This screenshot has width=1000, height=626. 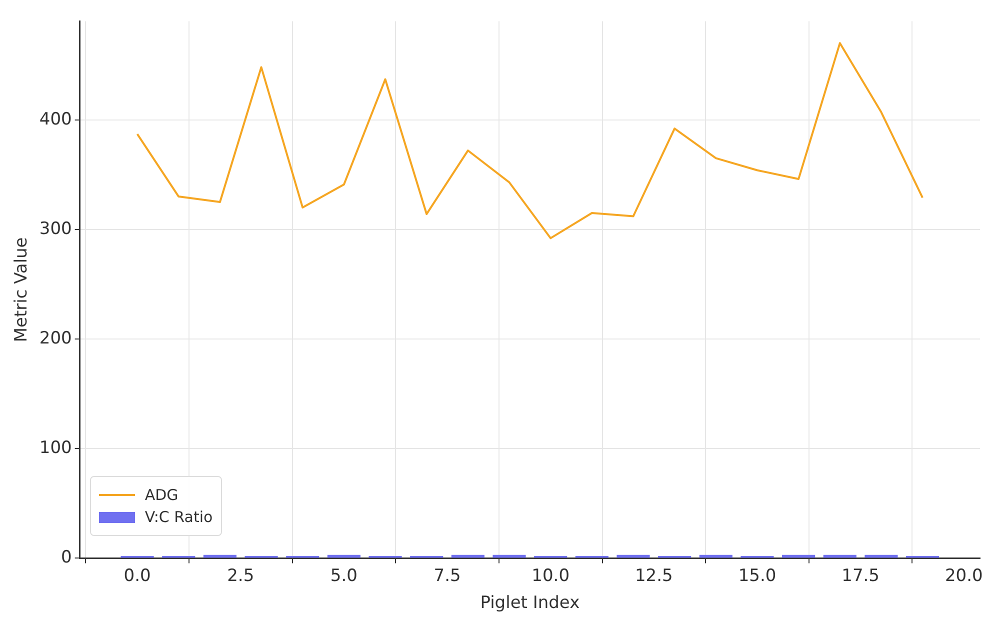 I want to click on x-tick-label: 10.0, so click(x=551, y=576).